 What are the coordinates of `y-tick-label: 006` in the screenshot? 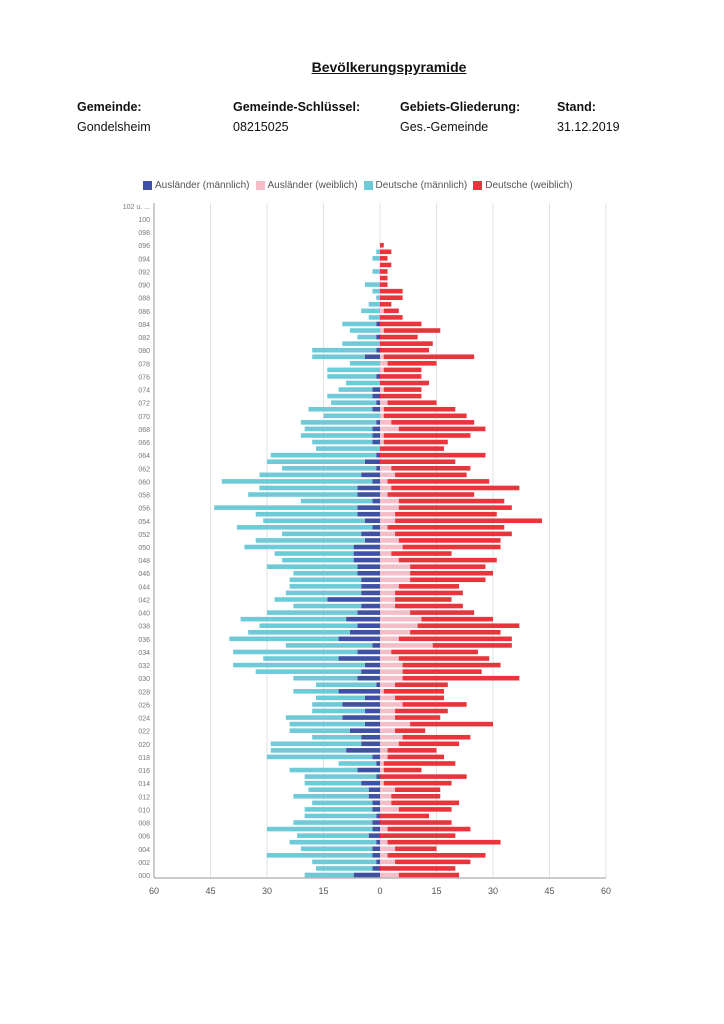 It's located at (144, 837).